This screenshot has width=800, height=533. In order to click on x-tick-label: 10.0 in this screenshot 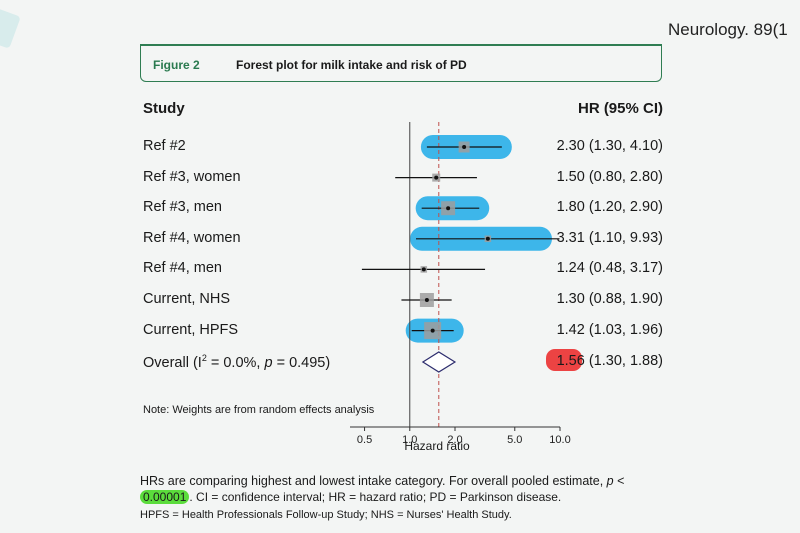, I will do `click(559, 440)`.